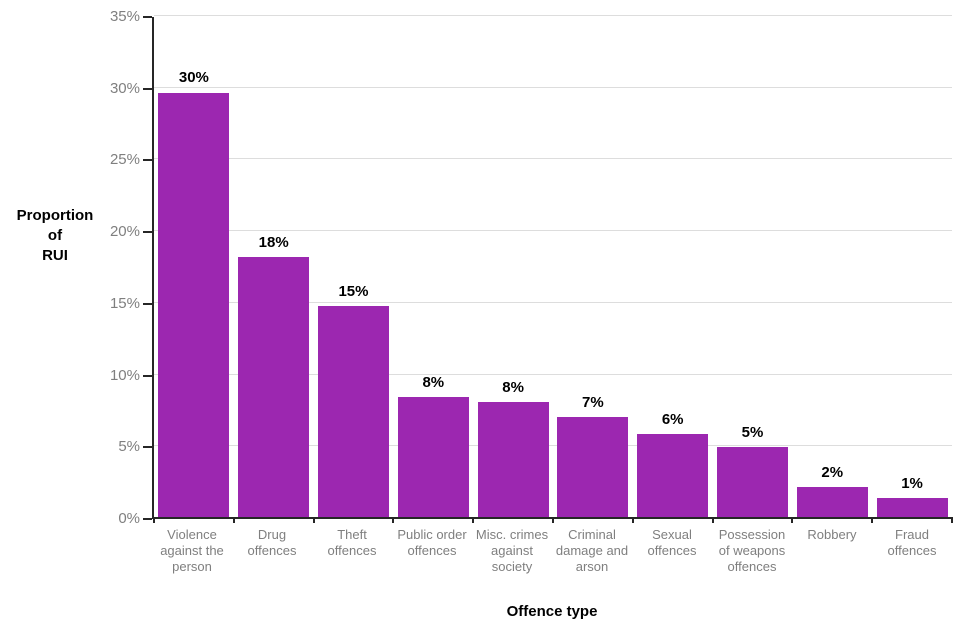 The height and width of the screenshot is (640, 960). I want to click on bar-slot: 30%, so click(194, 267).